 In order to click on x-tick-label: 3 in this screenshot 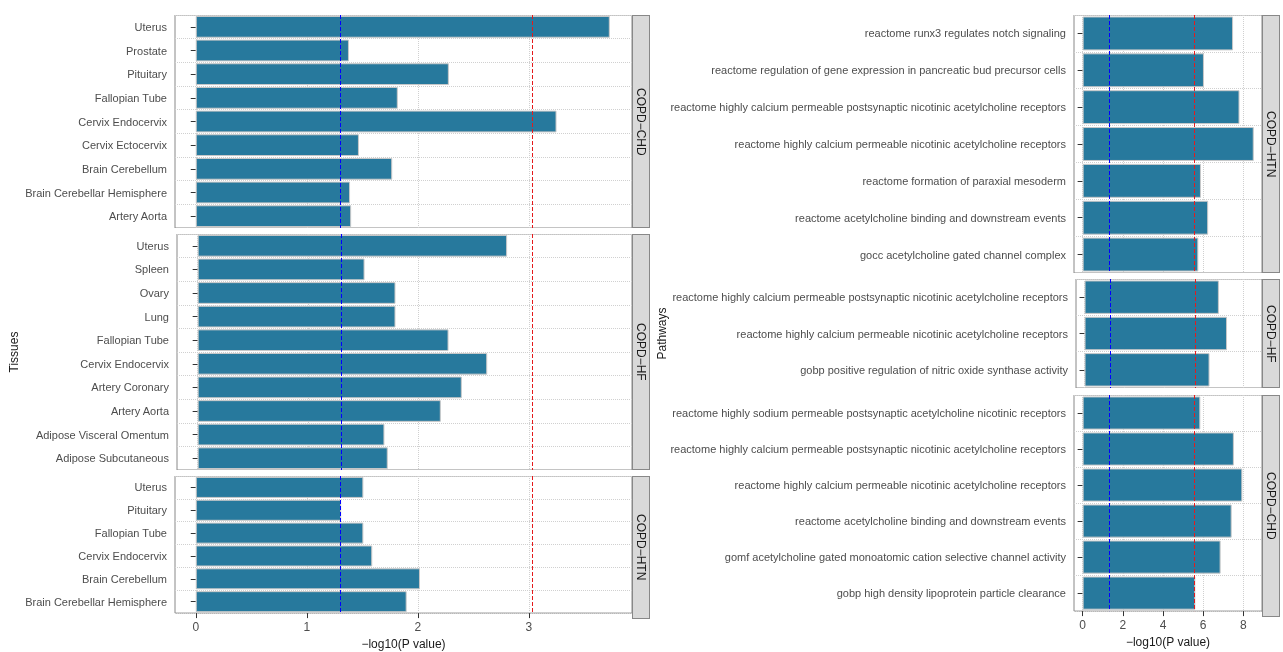, I will do `click(529, 627)`.